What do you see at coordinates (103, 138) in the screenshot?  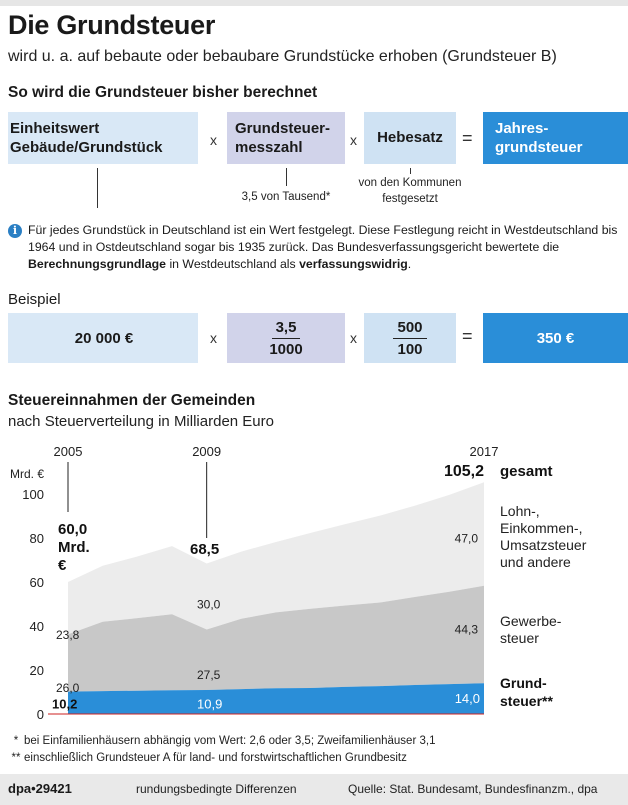 I see `einheitswert-box: Einheitswert Gebäude/Grundstück` at bounding box center [103, 138].